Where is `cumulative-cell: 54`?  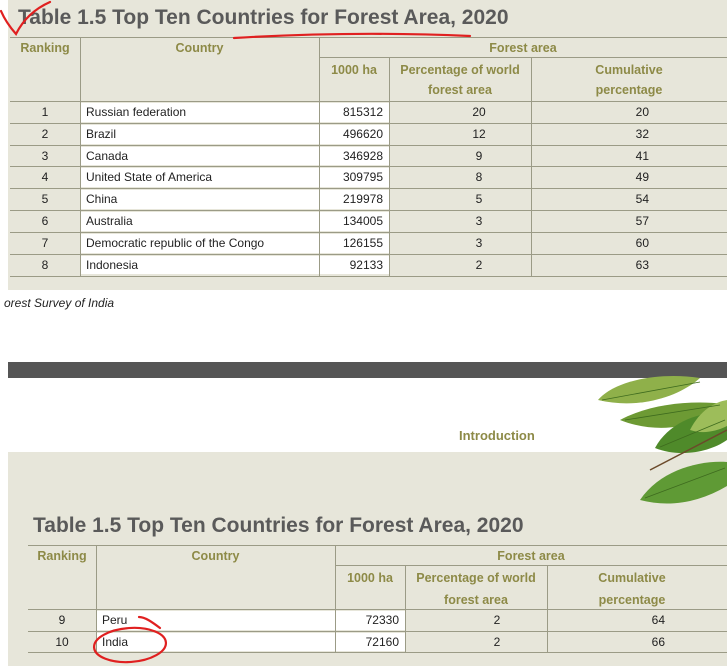 cumulative-cell: 54 is located at coordinates (642, 199).